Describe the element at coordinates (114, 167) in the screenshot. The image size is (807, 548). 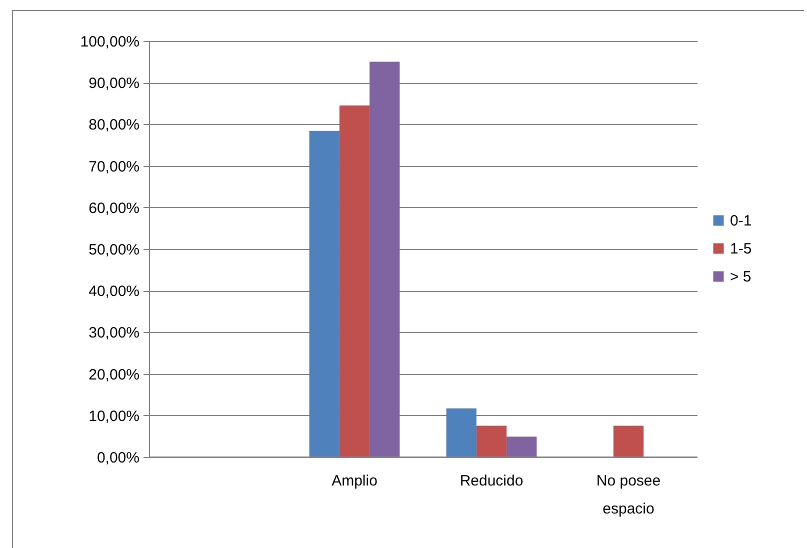
I see `y-tick-label: 70,00%` at that location.